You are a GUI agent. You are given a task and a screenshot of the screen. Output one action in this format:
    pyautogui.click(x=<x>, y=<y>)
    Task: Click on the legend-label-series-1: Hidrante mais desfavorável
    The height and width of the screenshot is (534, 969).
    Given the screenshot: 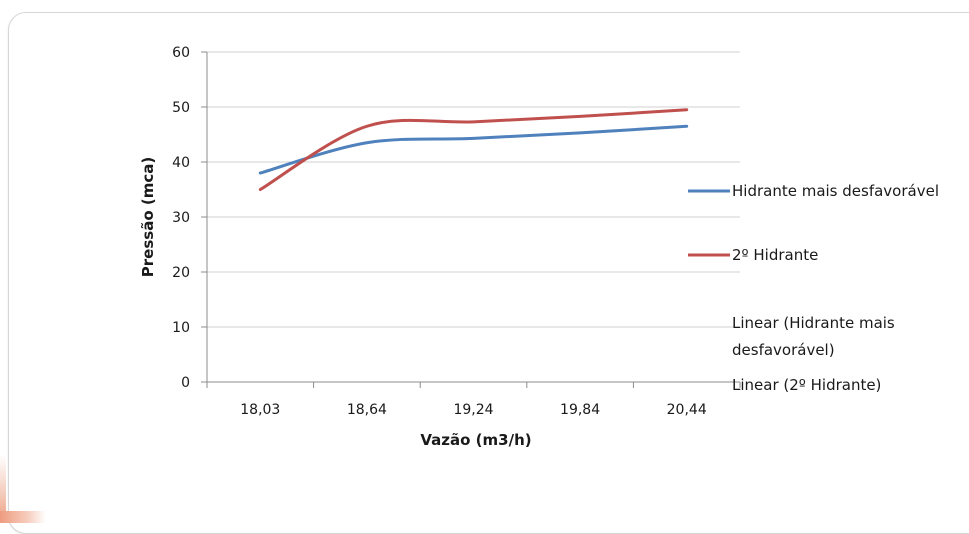 What is the action you would take?
    pyautogui.click(x=835, y=191)
    